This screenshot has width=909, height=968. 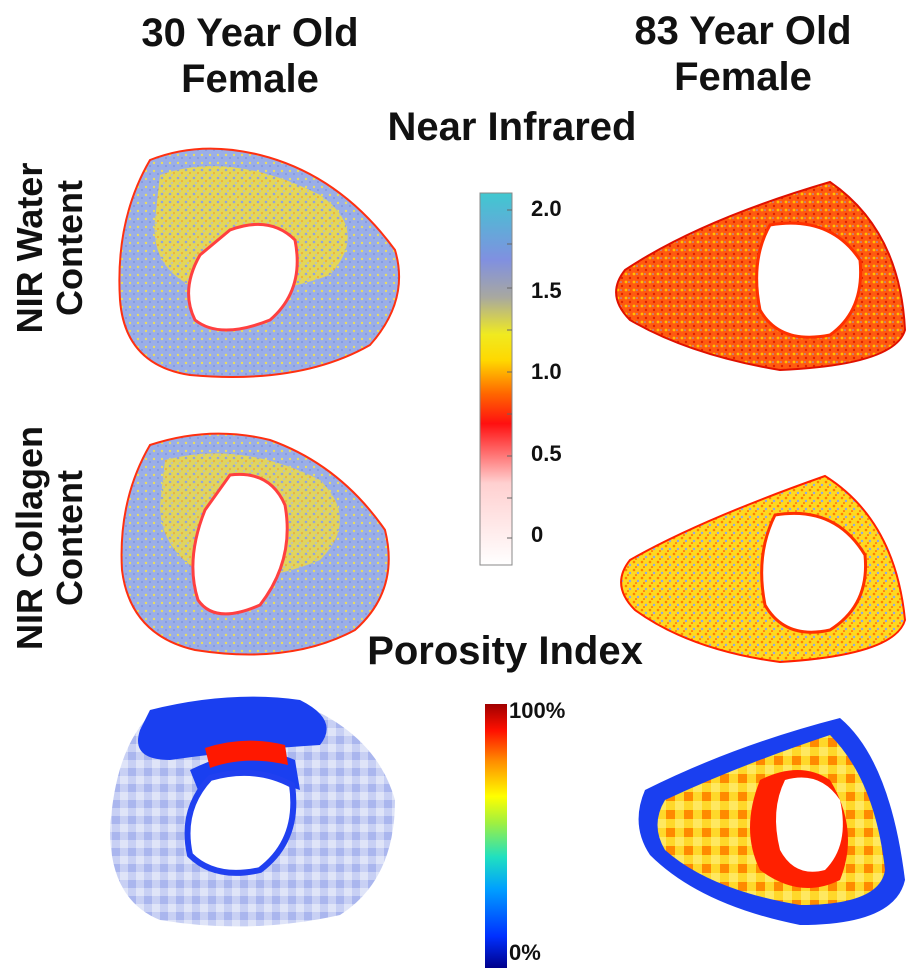 I want to click on porosity-min-label: 0%, so click(x=525, y=952).